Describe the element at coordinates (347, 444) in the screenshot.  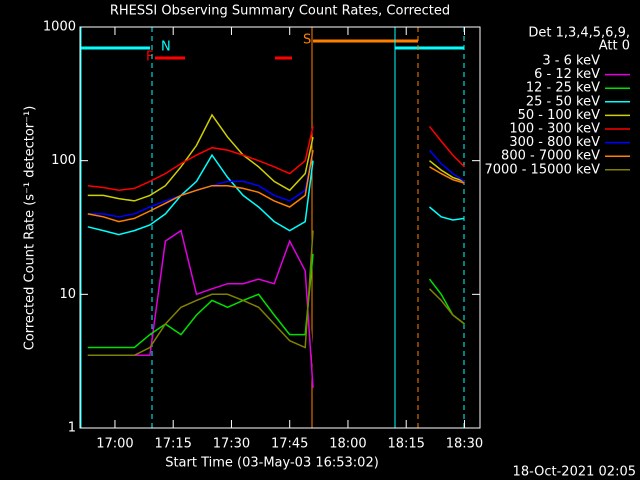
I see `x-tick-label: 18:00` at that location.